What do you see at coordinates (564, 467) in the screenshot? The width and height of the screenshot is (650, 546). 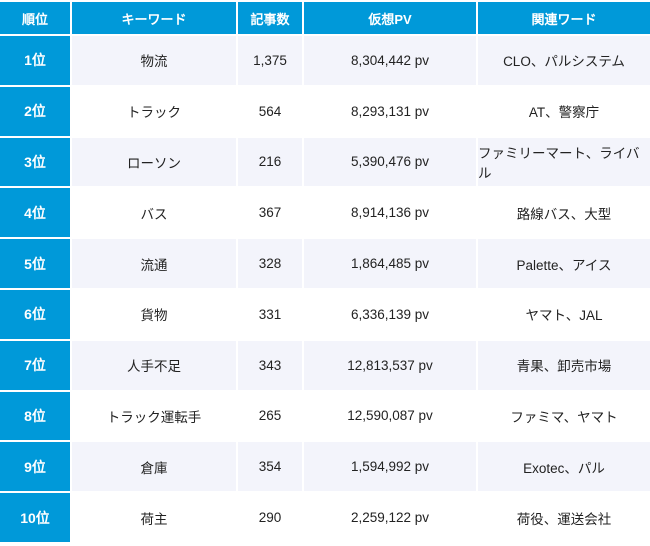 I see `related-words-cell: Exotec、パル` at bounding box center [564, 467].